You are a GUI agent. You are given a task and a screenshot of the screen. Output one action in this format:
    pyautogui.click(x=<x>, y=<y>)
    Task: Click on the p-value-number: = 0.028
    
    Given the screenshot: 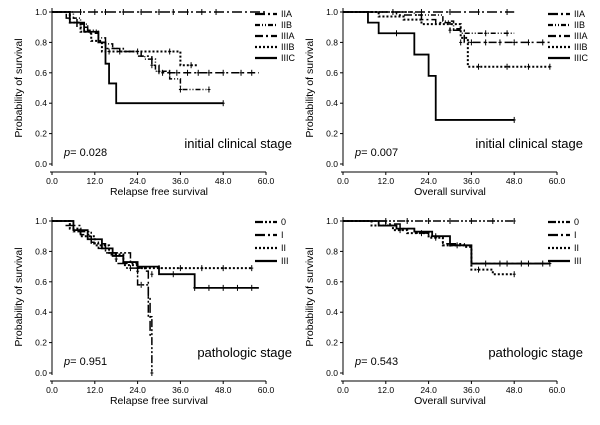 What is the action you would take?
    pyautogui.click(x=88, y=153)
    